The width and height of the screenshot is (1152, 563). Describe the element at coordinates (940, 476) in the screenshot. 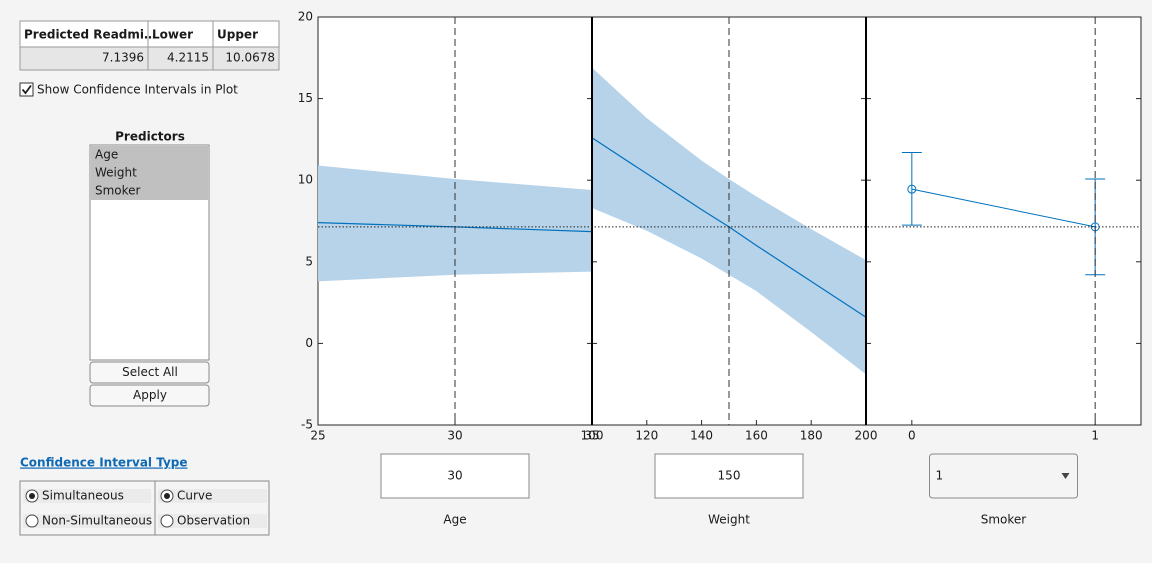

I see `dropdown-value: 1` at that location.